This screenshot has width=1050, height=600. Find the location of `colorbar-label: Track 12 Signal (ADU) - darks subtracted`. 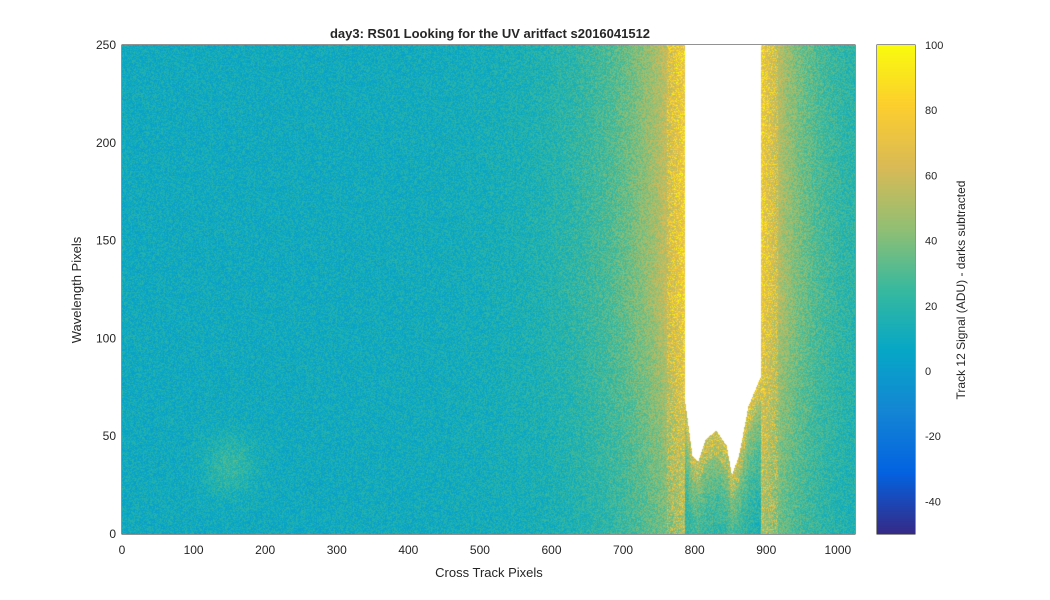

colorbar-label: Track 12 Signal (ADU) - darks subtracted is located at coordinates (961, 290).